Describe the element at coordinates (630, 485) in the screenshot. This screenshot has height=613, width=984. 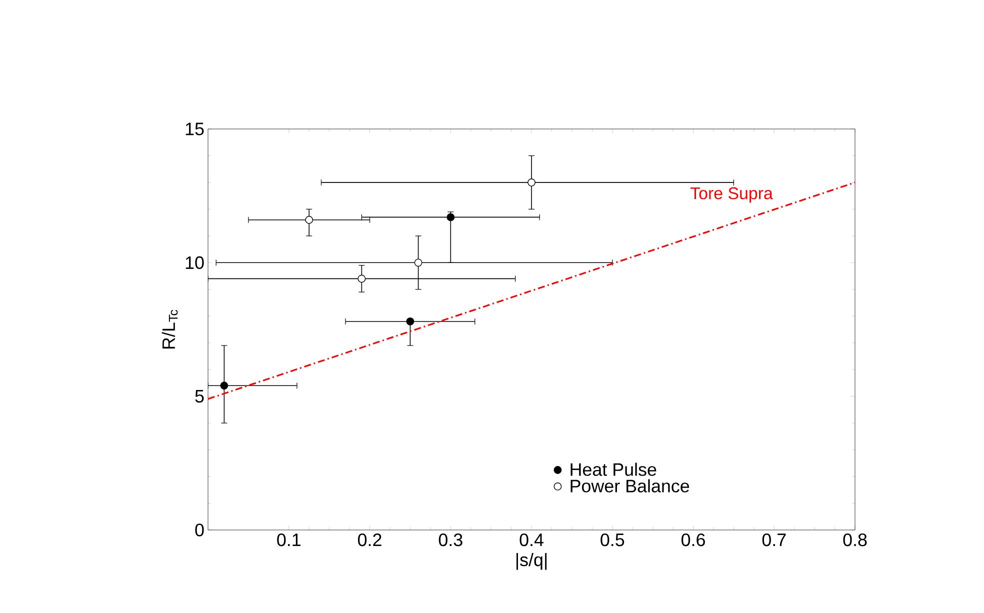
I see `legend-label: Power Balance` at that location.